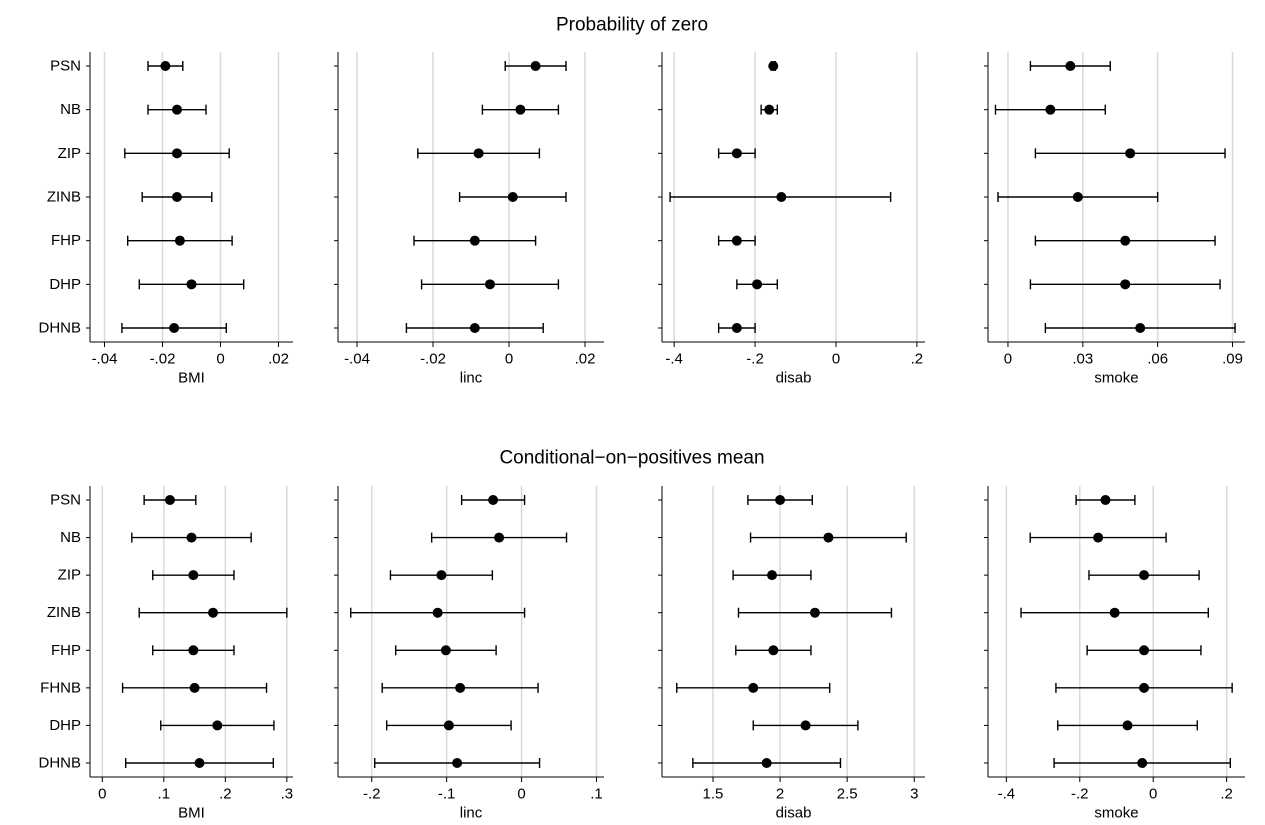 The image size is (1265, 825). Describe the element at coordinates (847, 794) in the screenshot. I see `x-tick-label: 2.5` at that location.